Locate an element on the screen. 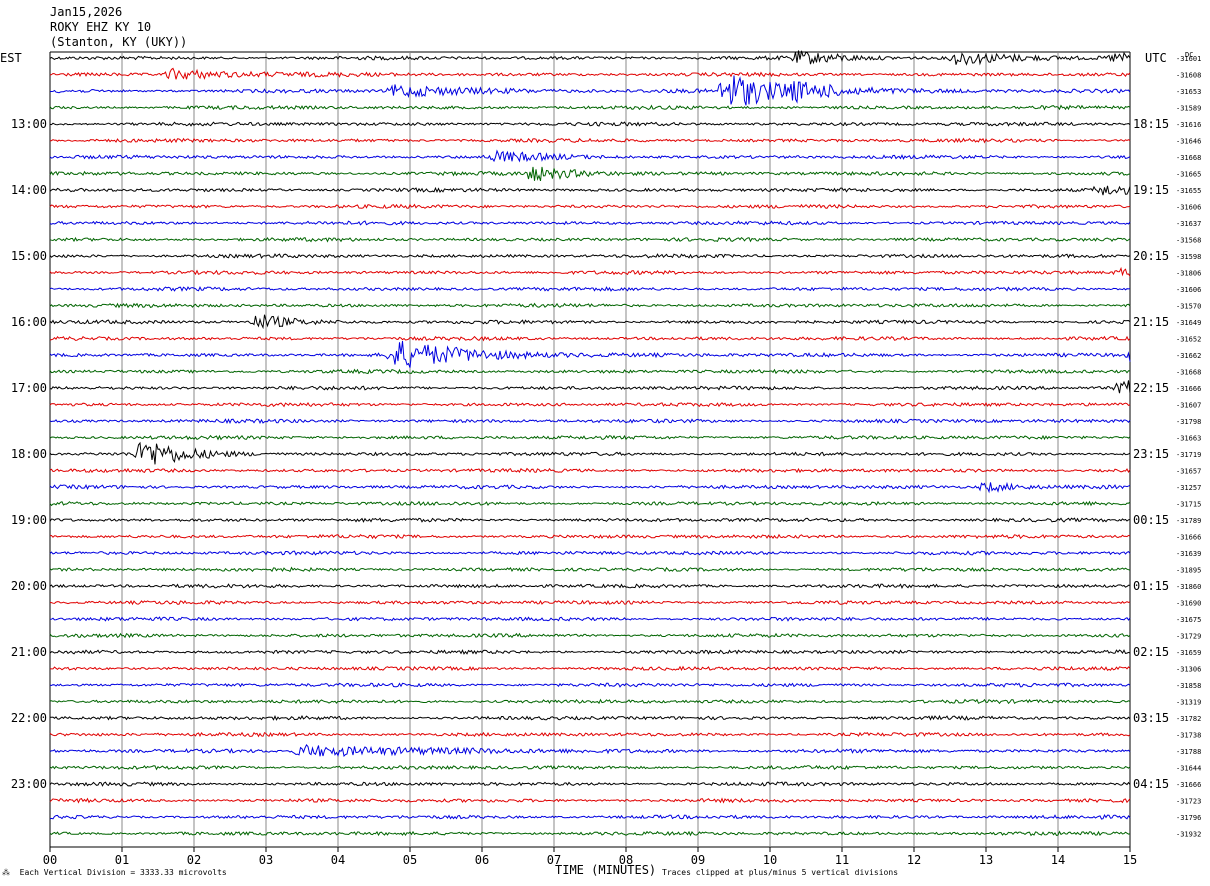  right-hour-label: 21:15 is located at coordinates (1151, 322).